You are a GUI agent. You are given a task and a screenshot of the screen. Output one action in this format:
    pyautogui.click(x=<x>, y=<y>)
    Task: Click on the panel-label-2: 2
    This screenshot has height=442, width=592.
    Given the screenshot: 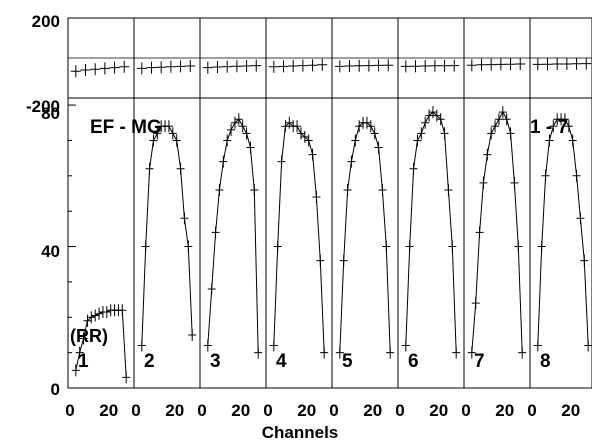 What is the action you would take?
    pyautogui.click(x=149, y=361)
    